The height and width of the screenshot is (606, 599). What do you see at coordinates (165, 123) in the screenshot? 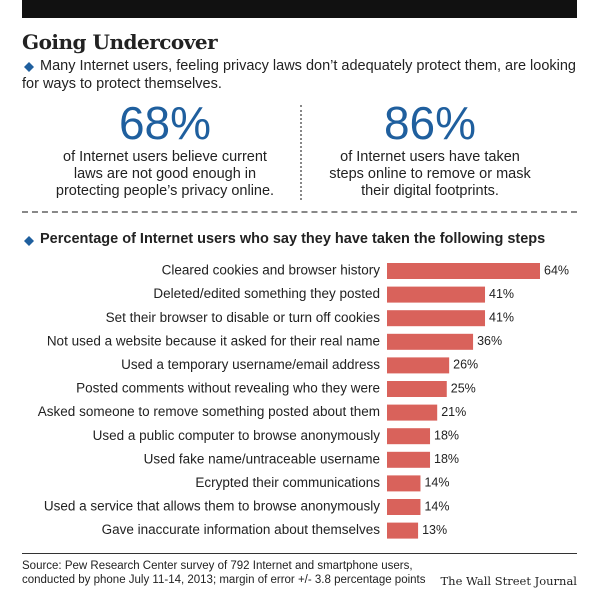
I see `stat-number: 68%` at bounding box center [165, 123].